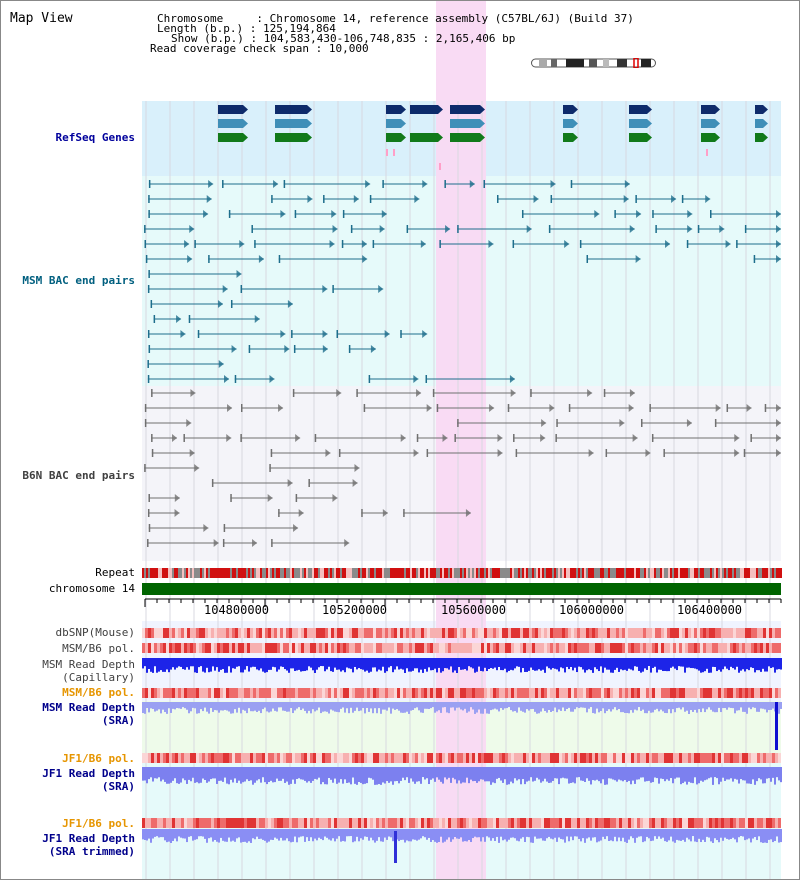  Describe the element at coordinates (88, 664) in the screenshot. I see `track-label-msm-depth-capillary: MSM Read Depth` at that location.